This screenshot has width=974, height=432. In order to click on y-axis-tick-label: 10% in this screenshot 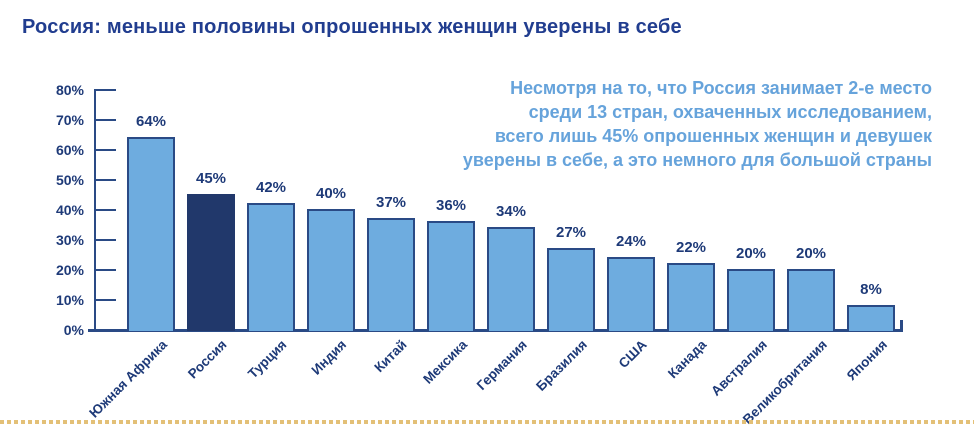, I will do `click(69, 300)`.